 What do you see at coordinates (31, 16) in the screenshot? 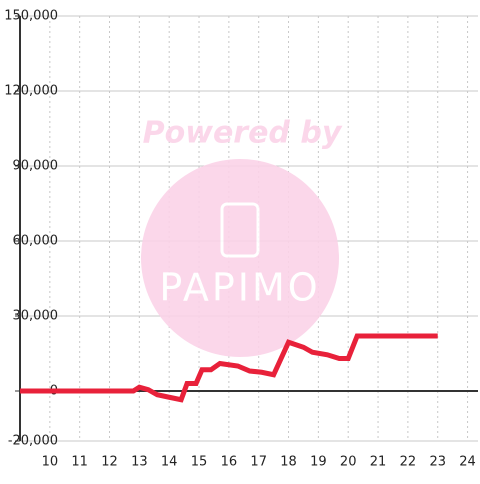
I see `y-tick-label: 150,000` at bounding box center [31, 16].